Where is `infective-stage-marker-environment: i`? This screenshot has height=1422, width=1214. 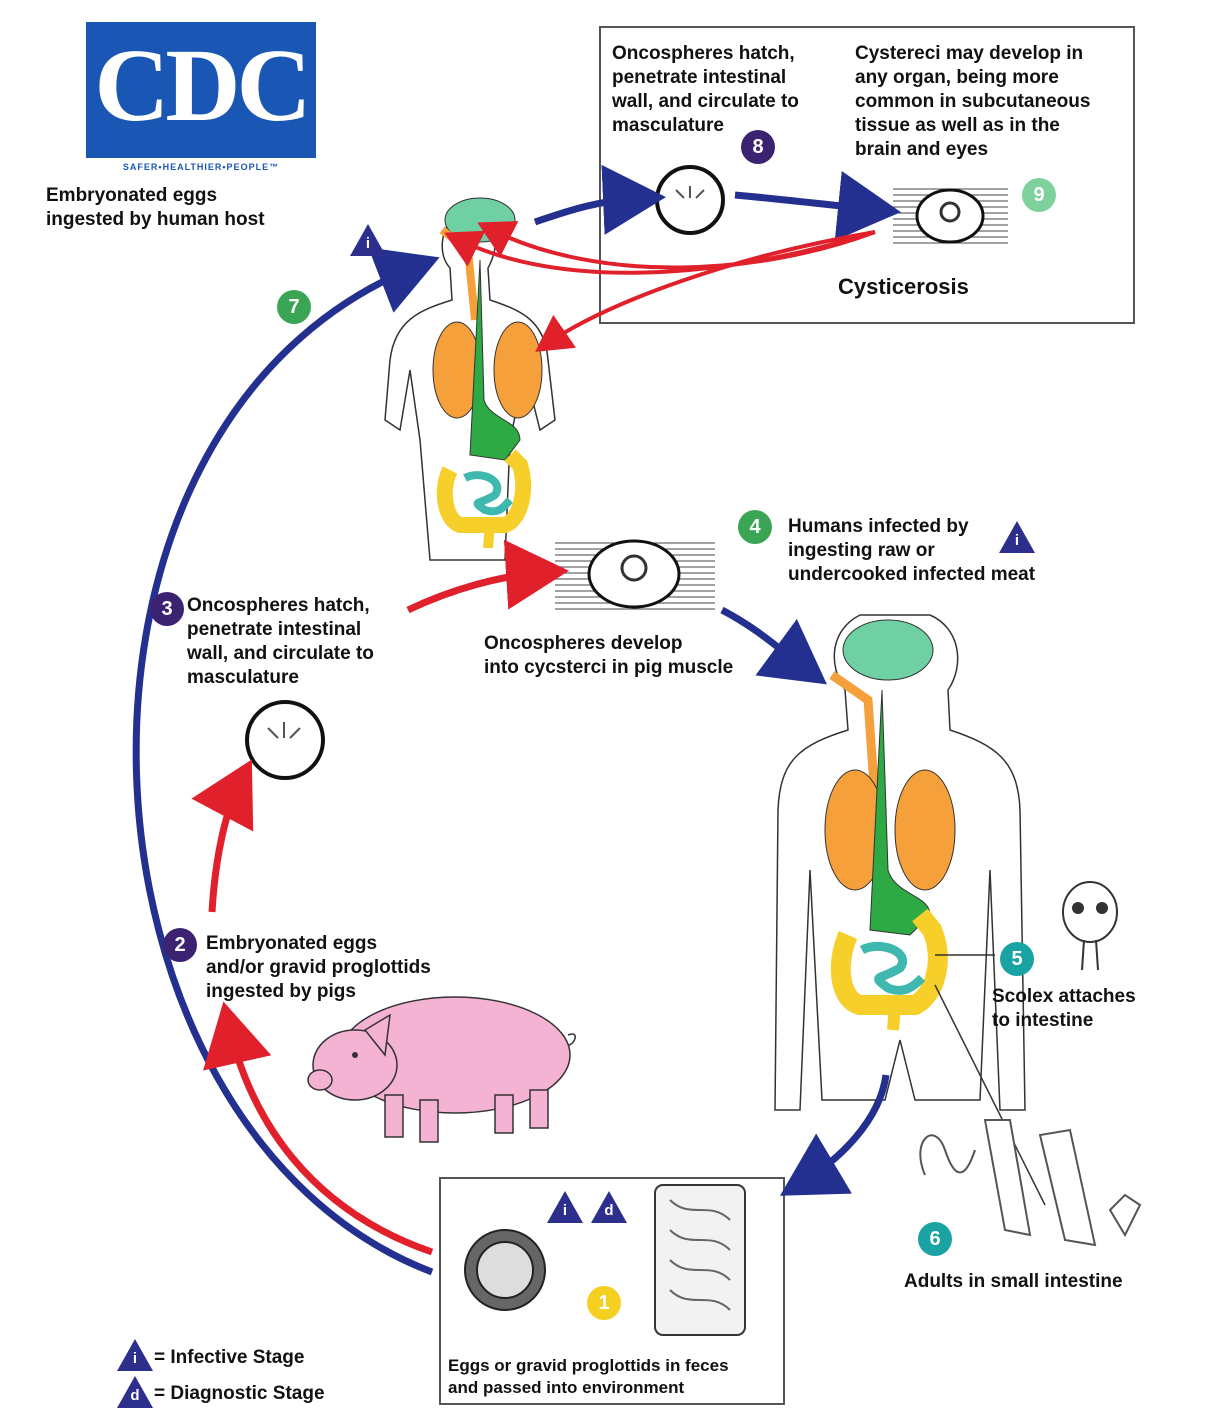
infective-stage-marker-environment: i is located at coordinates (565, 1207).